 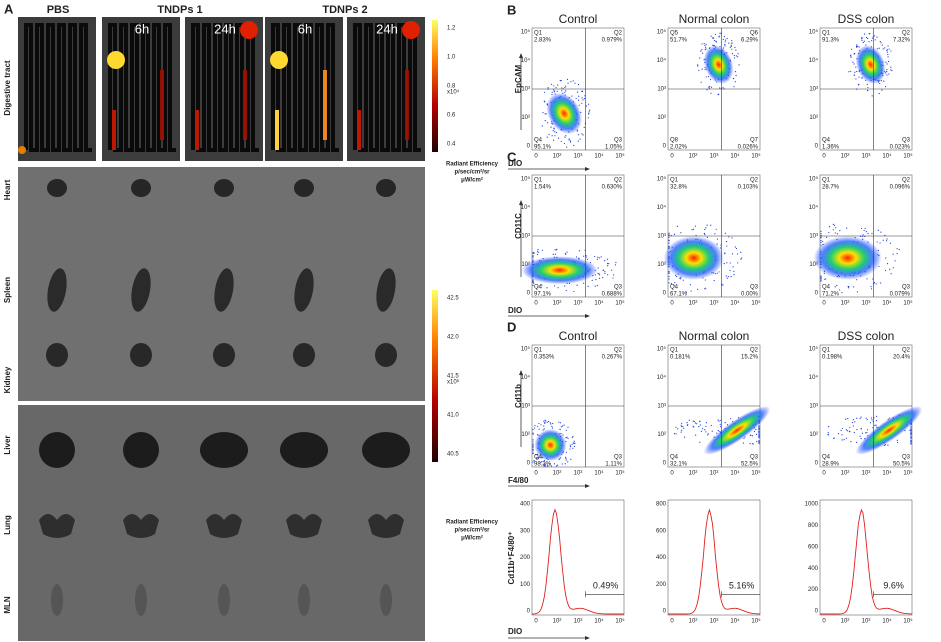 What do you see at coordinates (831, 295) in the screenshot?
I see `quadrant-percent: 71.2%` at bounding box center [831, 295].